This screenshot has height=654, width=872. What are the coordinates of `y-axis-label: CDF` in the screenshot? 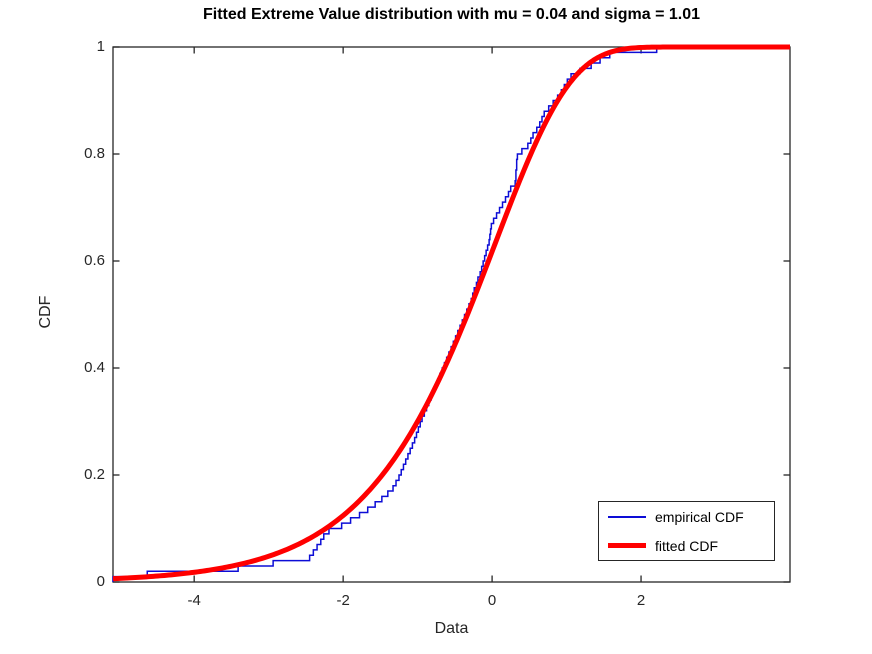 It's located at (45, 312).